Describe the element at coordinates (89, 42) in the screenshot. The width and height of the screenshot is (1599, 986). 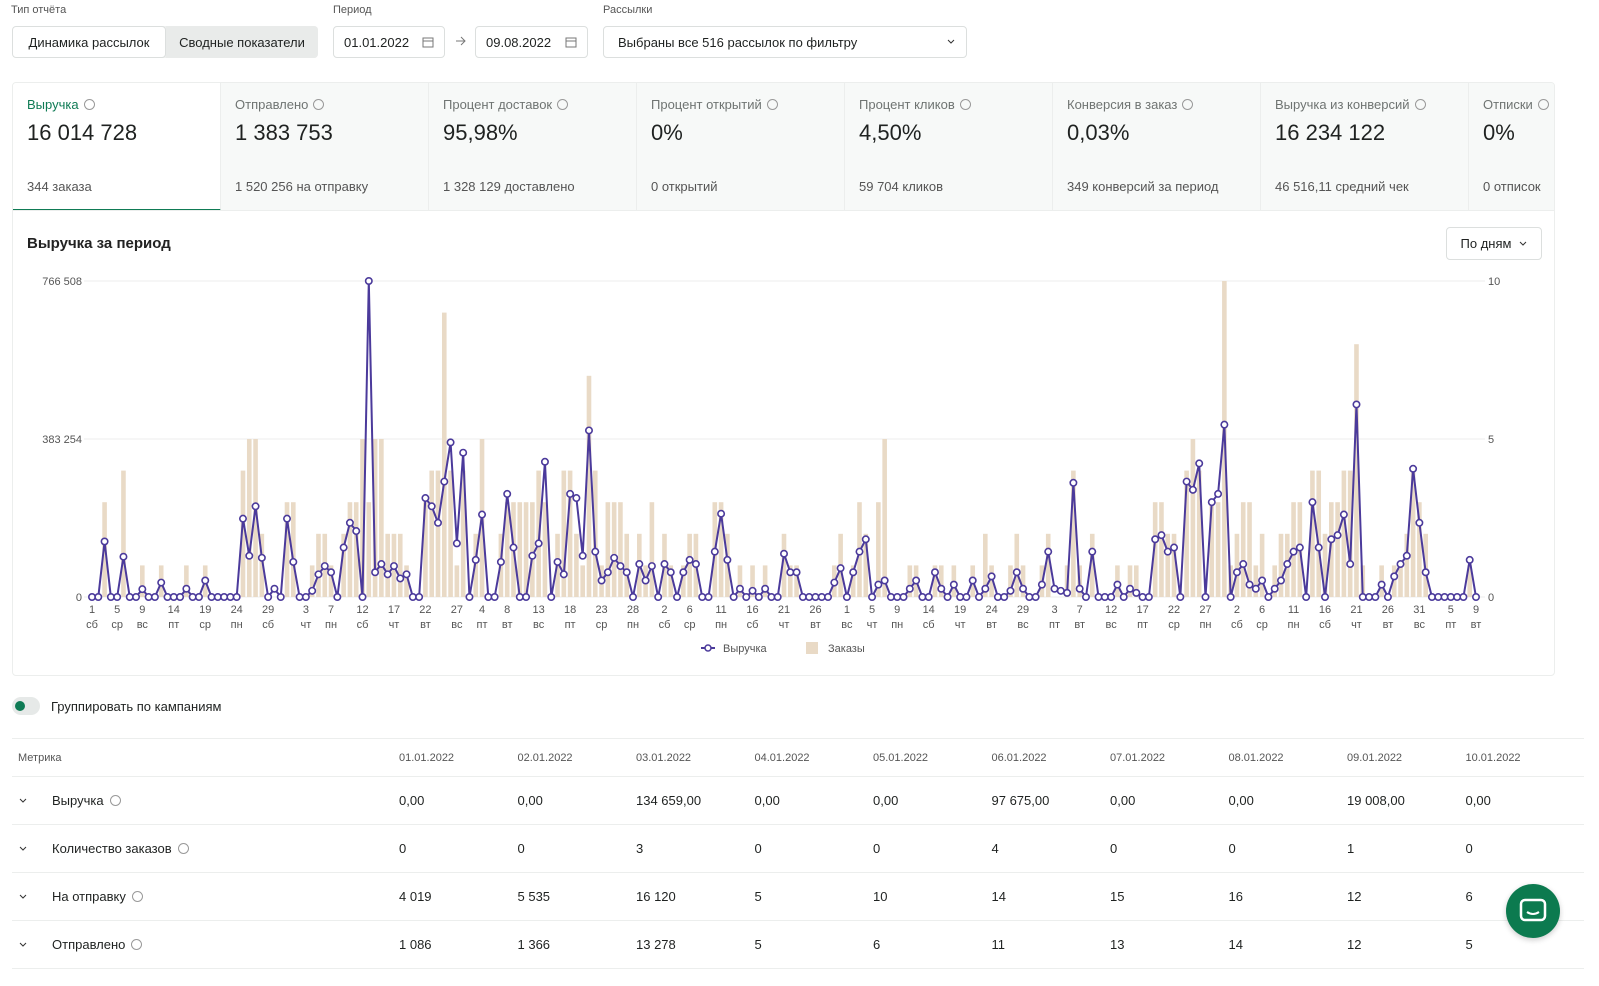
I see `report-type-option: Динамика рассылок` at that location.